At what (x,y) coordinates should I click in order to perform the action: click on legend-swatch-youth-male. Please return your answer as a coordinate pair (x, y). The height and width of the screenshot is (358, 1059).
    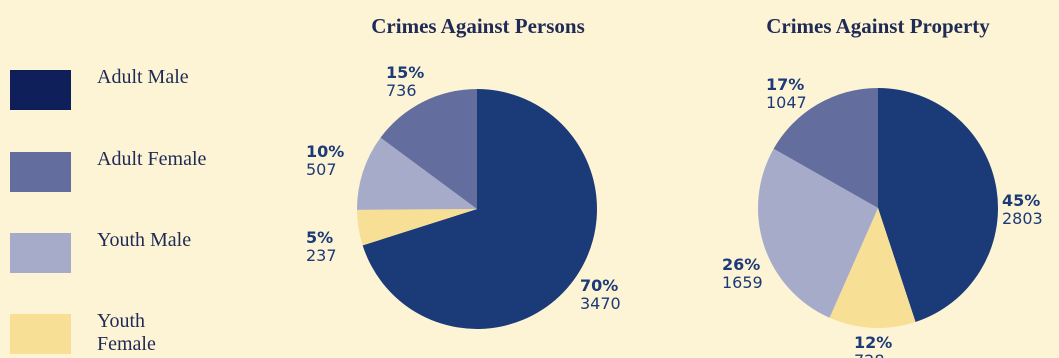
    Looking at the image, I should click on (40, 253).